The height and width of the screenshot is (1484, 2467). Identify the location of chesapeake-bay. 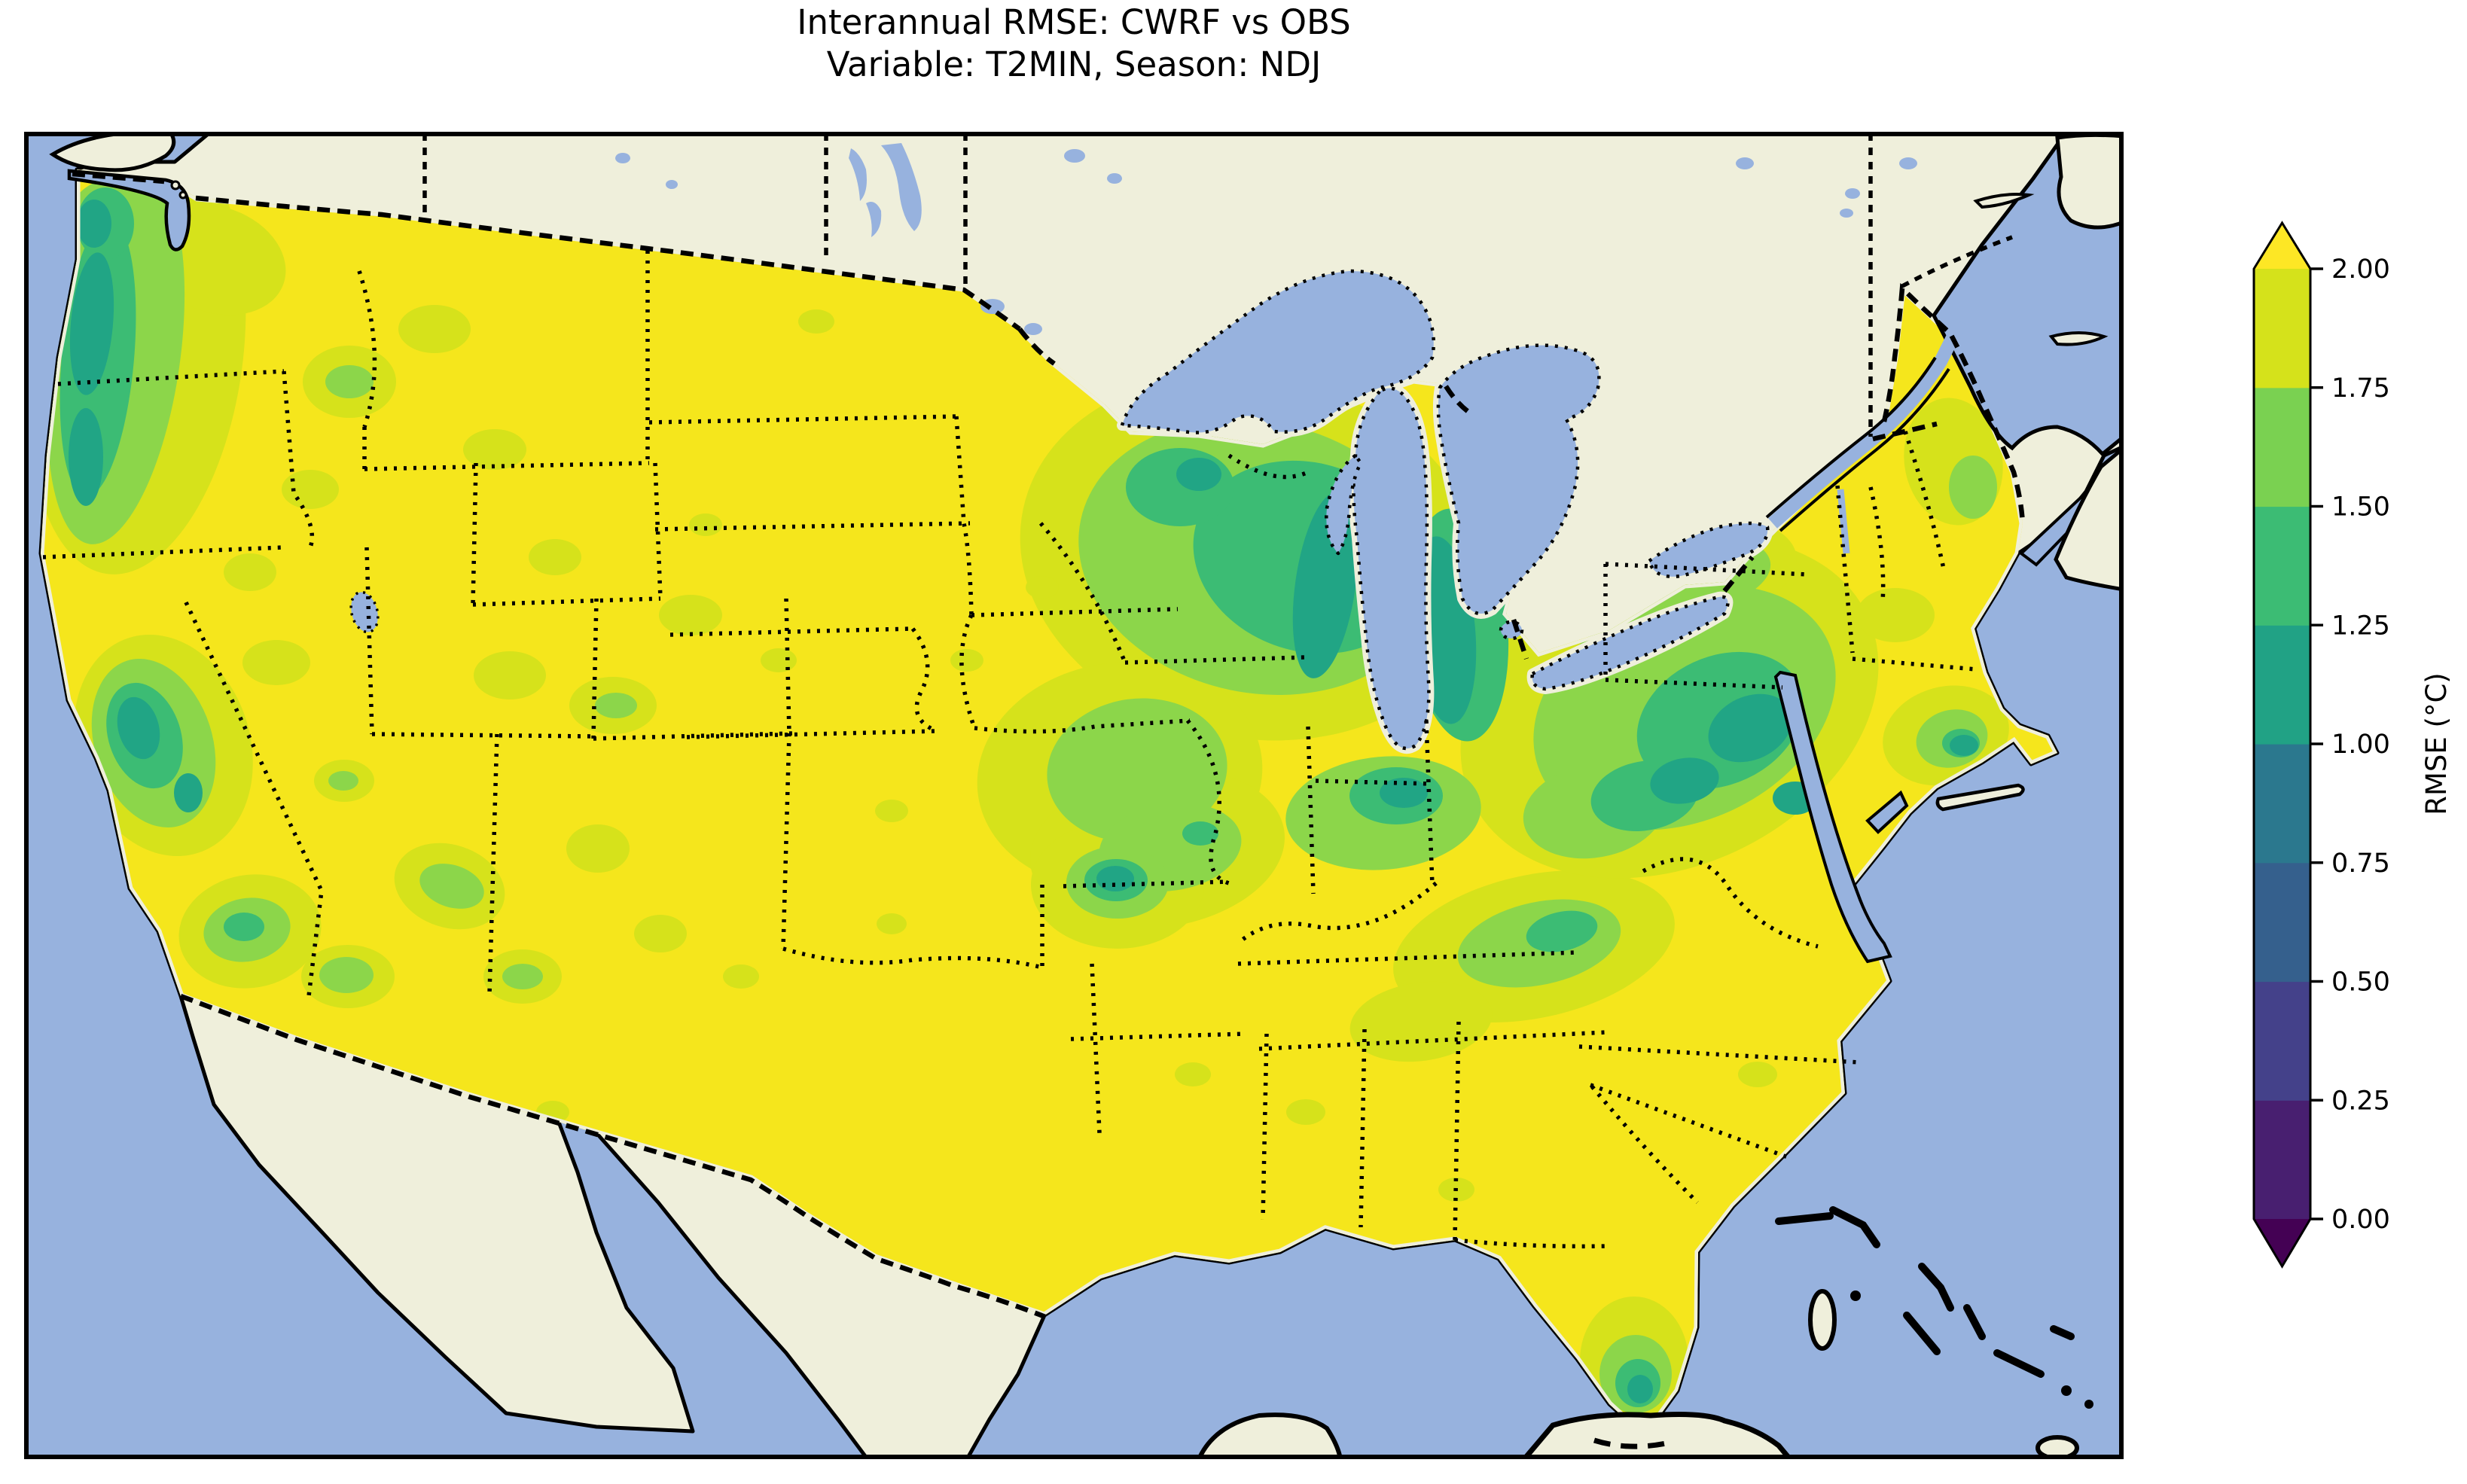
(1832, 817).